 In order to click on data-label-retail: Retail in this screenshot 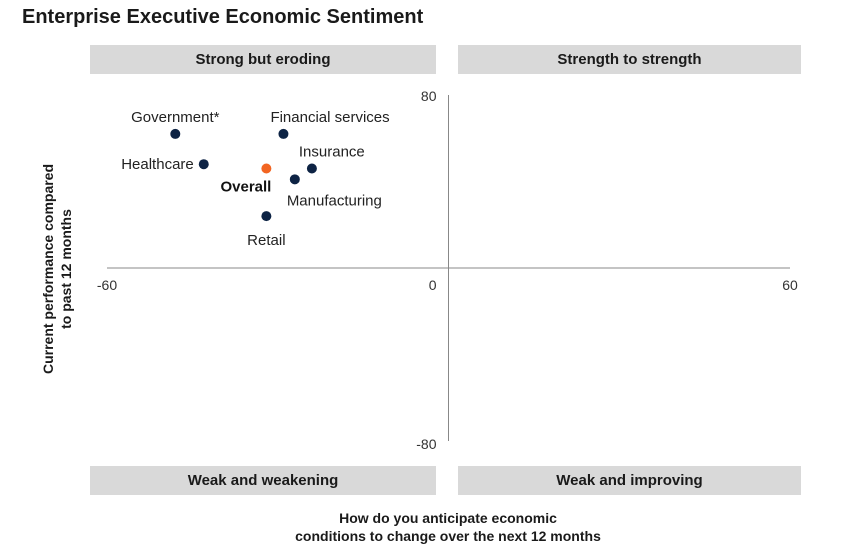, I will do `click(266, 240)`.